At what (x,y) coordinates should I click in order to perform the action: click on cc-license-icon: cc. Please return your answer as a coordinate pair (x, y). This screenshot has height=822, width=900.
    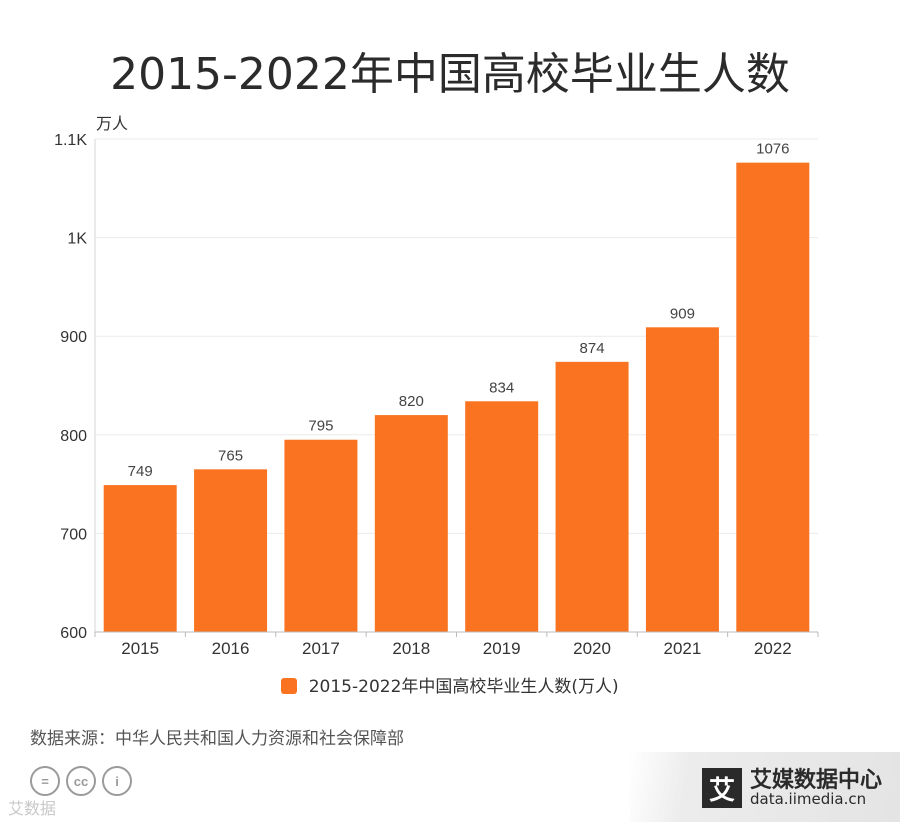
    Looking at the image, I should click on (81, 781).